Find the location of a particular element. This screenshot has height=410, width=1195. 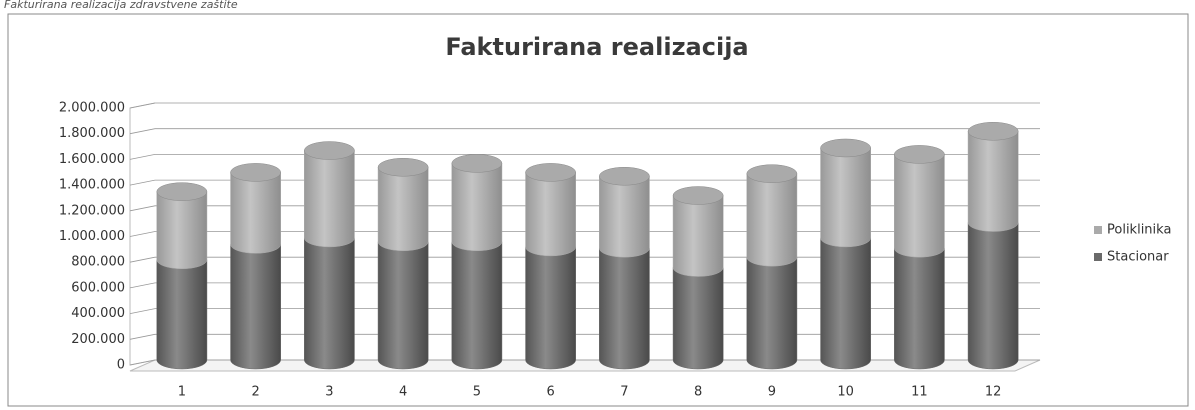

y-tick-label: 1.000.000 is located at coordinates (92, 236).